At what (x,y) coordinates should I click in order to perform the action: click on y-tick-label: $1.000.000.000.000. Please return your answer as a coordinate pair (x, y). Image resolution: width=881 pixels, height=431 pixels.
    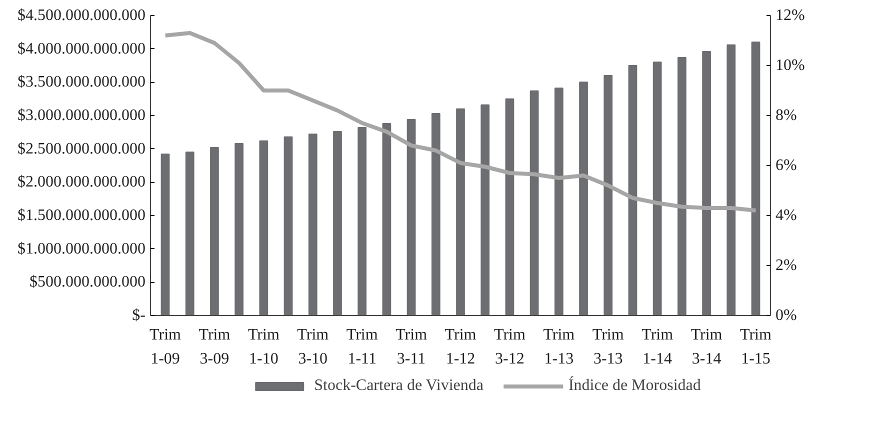
    Looking at the image, I should click on (82, 249).